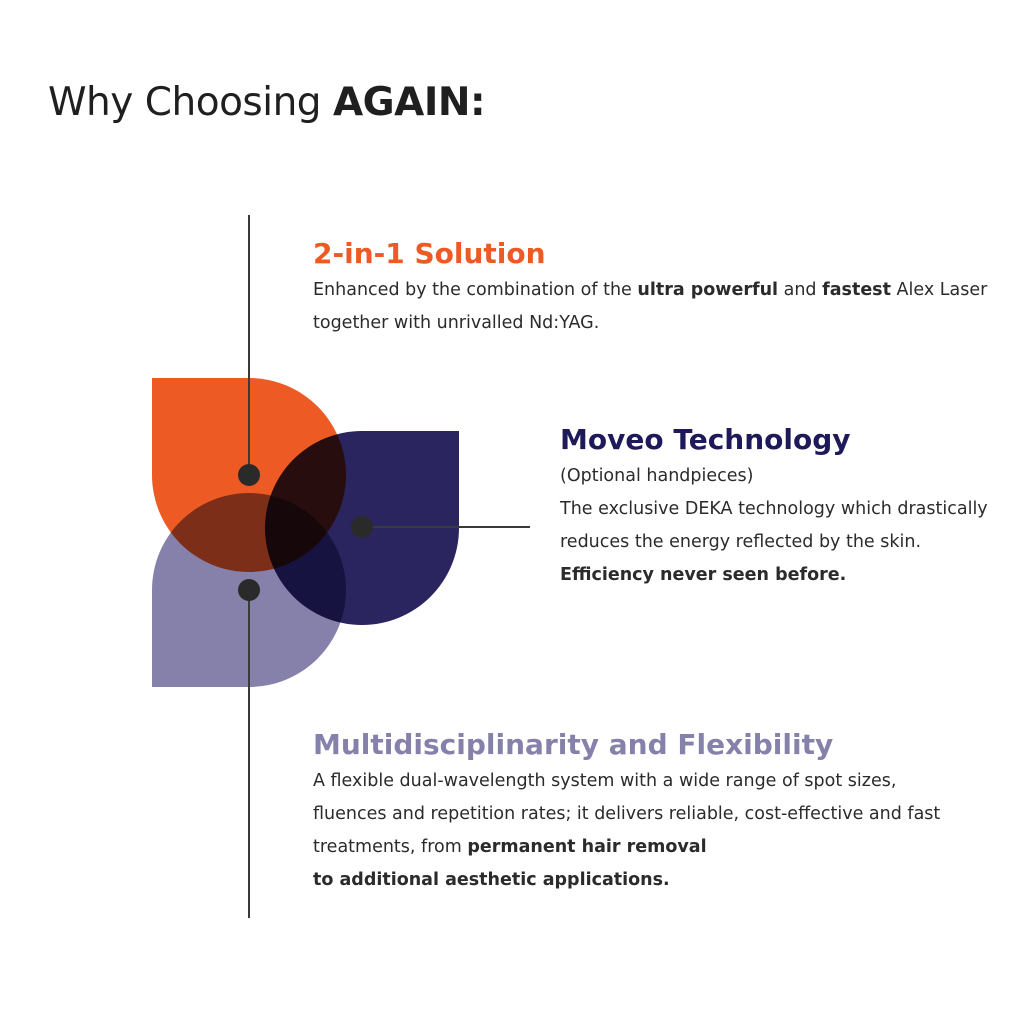 This screenshot has width=1024, height=1024. What do you see at coordinates (856, 290) in the screenshot?
I see `bold-text: fastest` at bounding box center [856, 290].